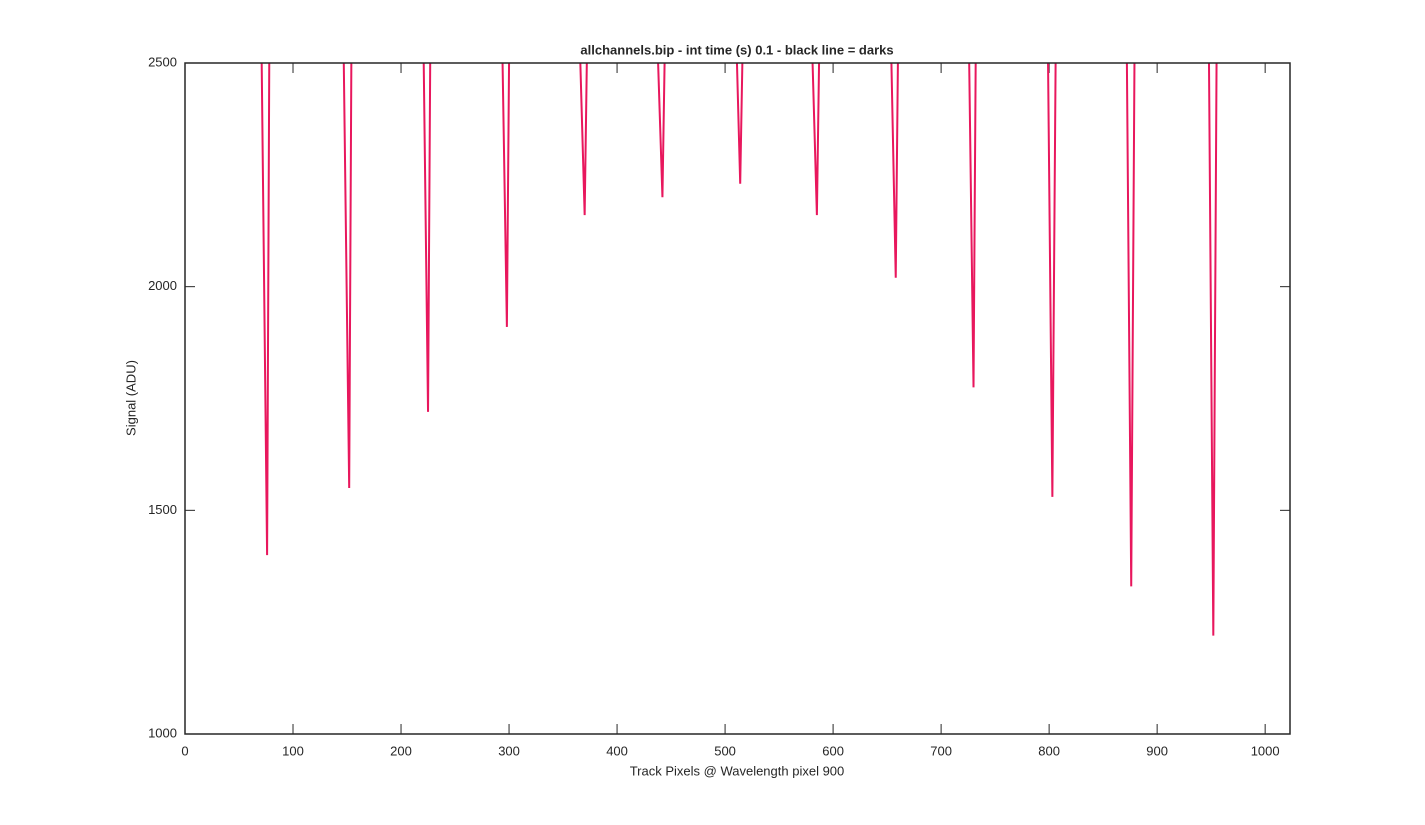 The height and width of the screenshot is (825, 1425). What do you see at coordinates (162, 732) in the screenshot?
I see `y-tick-label: 1000` at bounding box center [162, 732].